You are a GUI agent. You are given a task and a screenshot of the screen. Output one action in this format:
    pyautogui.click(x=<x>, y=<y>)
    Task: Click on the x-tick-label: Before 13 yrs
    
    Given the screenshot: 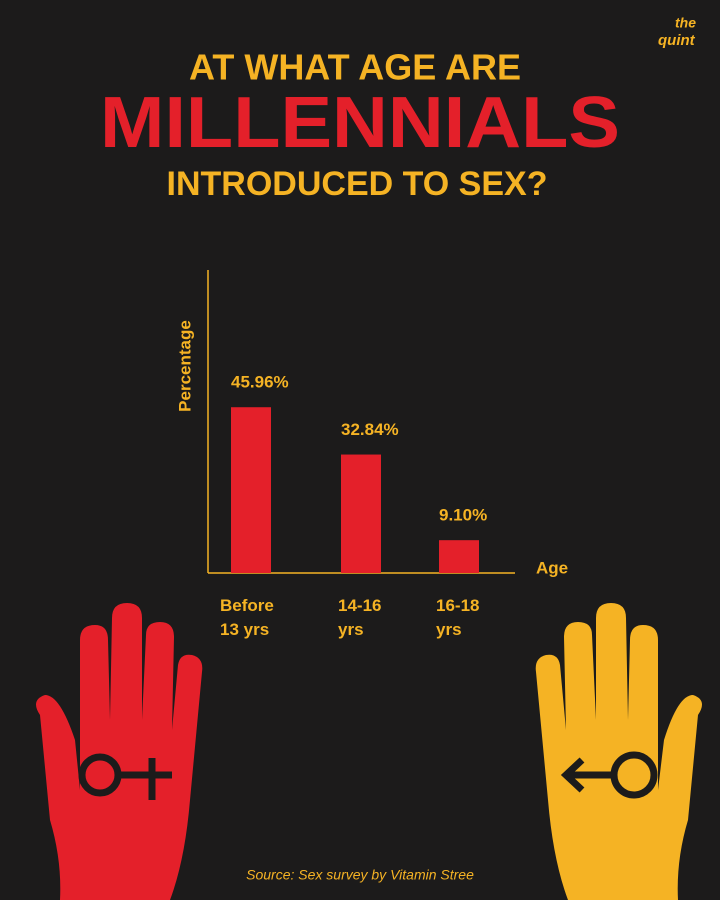 What is the action you would take?
    pyautogui.click(x=247, y=617)
    